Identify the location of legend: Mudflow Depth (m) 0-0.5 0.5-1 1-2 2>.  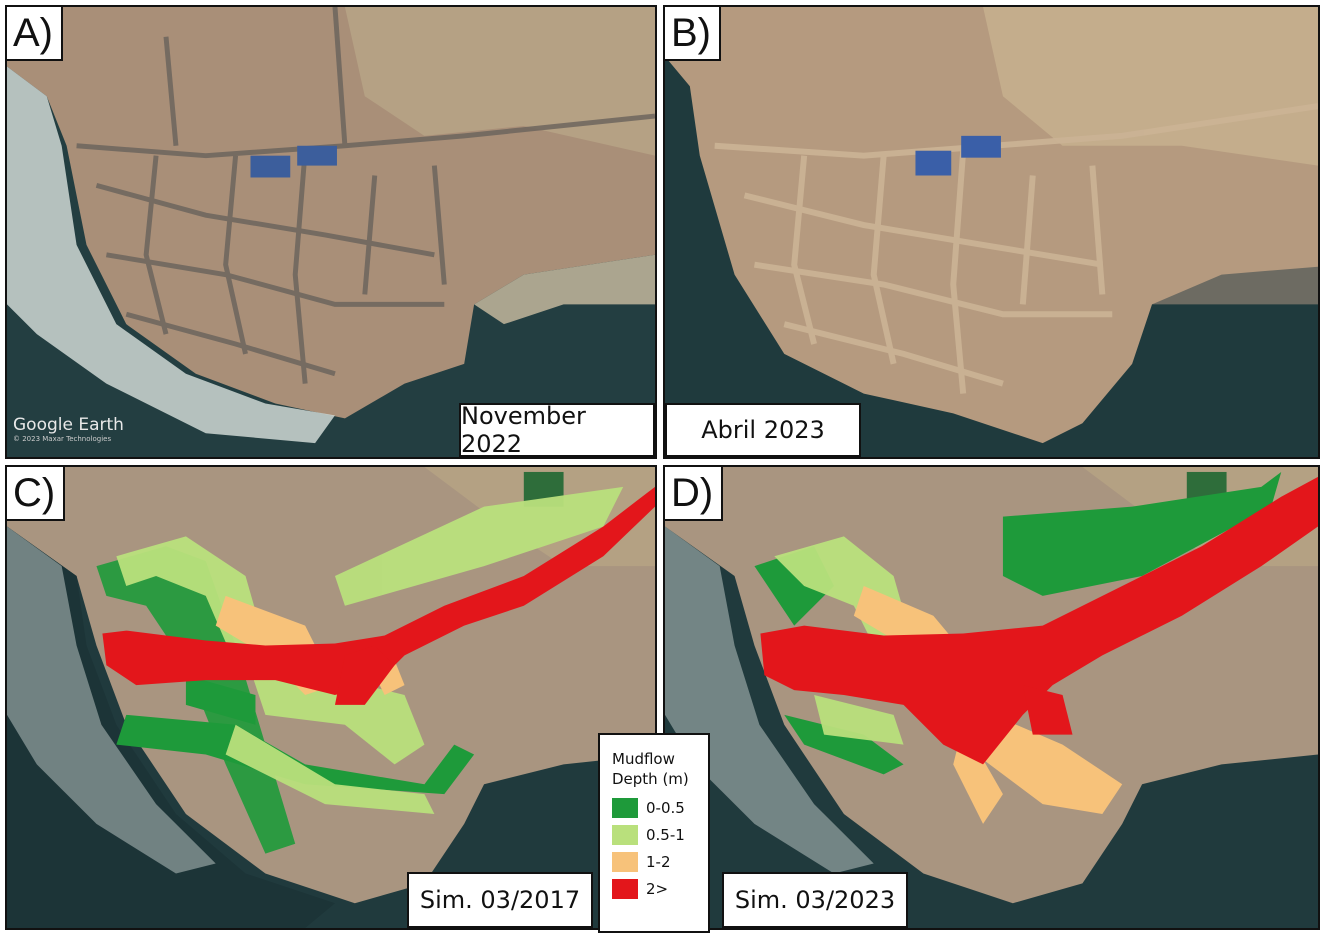
(654, 833).